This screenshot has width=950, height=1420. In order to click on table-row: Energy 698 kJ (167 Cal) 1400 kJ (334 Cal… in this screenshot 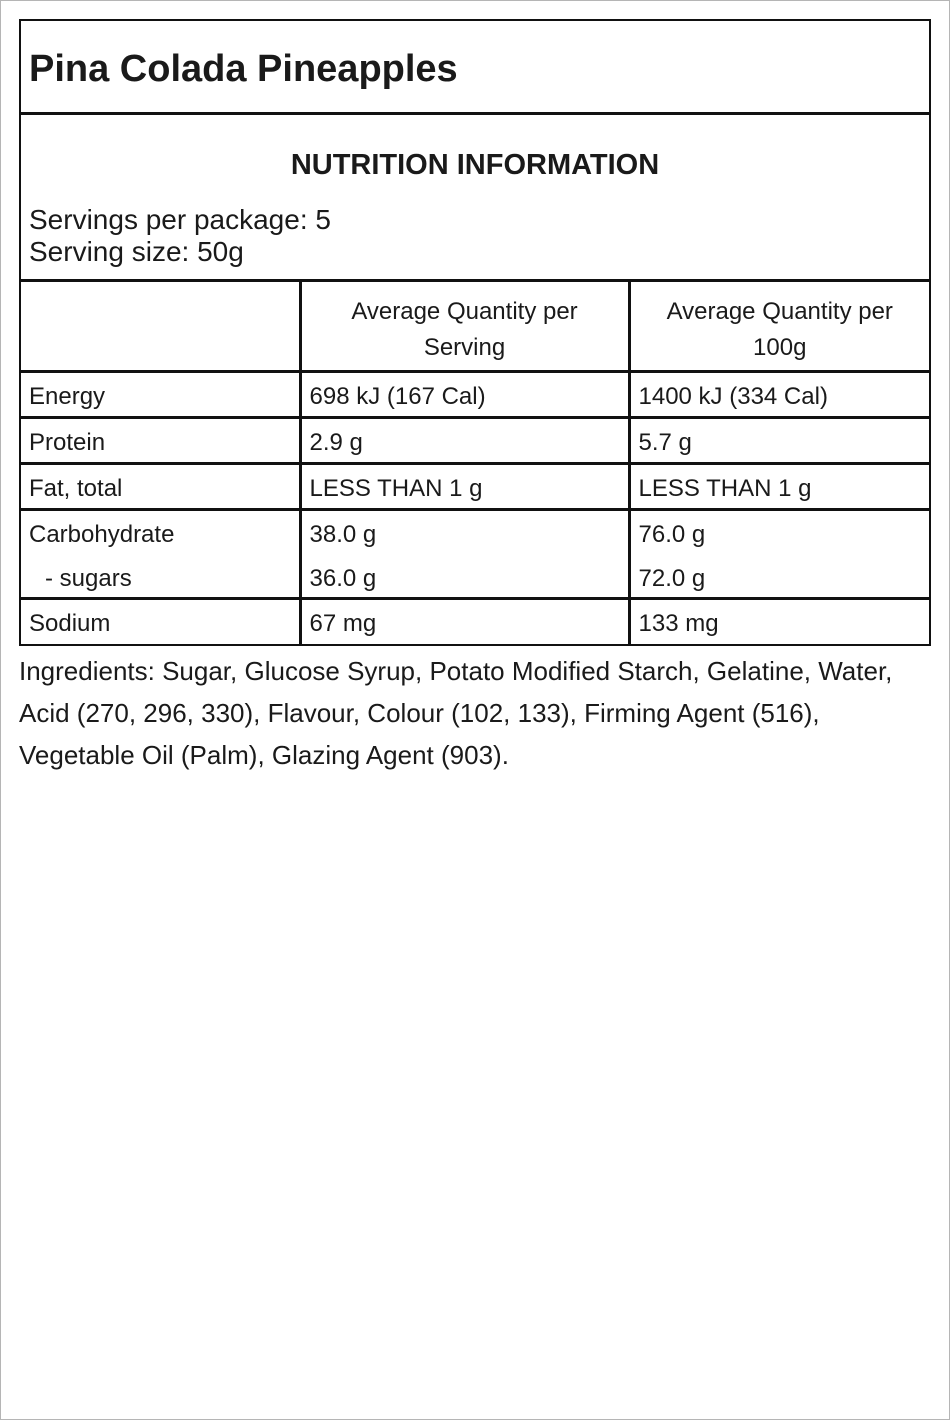, I will do `click(475, 393)`.